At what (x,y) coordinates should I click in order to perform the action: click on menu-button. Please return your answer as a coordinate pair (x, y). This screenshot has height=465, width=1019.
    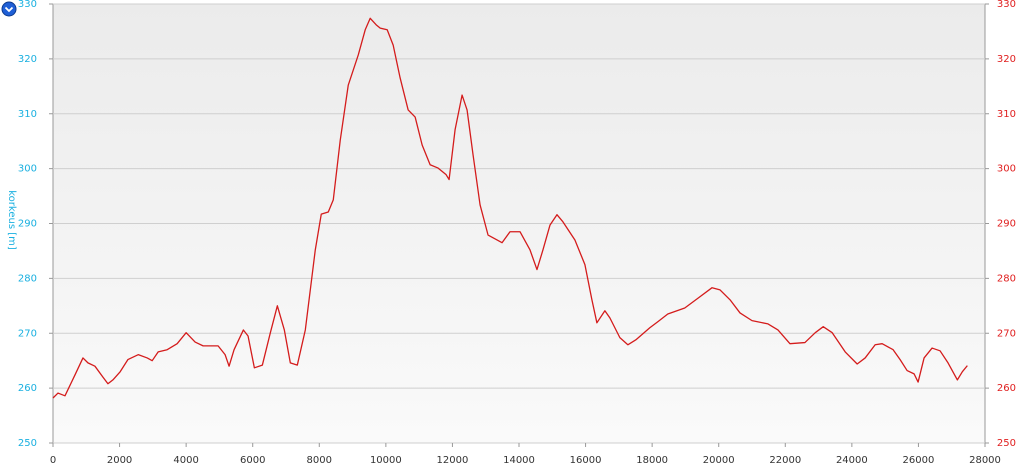
    Looking at the image, I should click on (9, 9).